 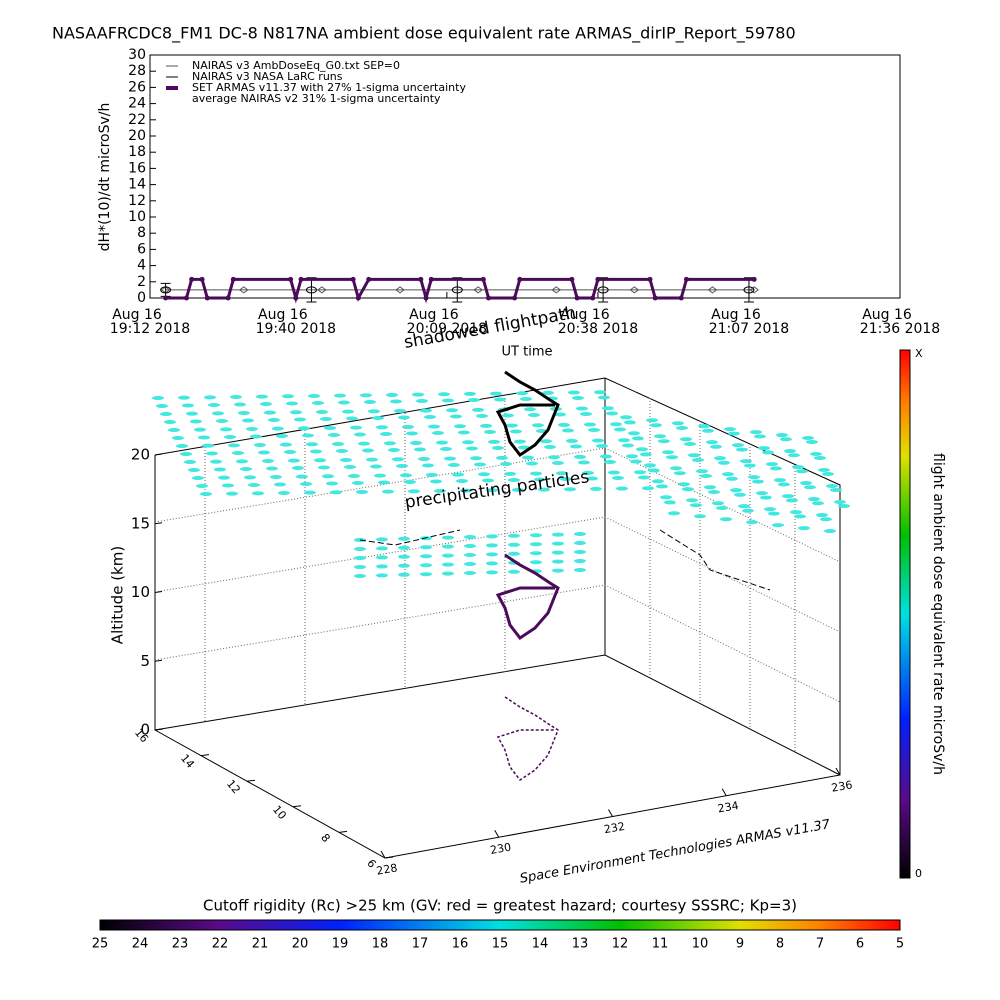 What do you see at coordinates (137, 168) in the screenshot?
I see `y-tick-label: 16` at bounding box center [137, 168].